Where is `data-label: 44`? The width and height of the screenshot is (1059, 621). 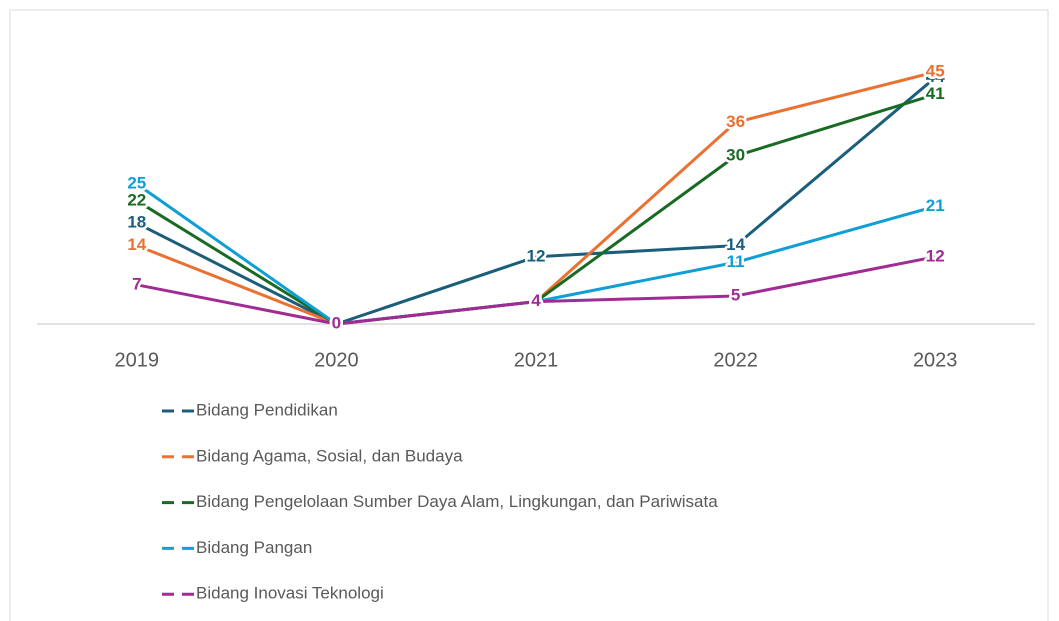 data-label: 44 is located at coordinates (935, 76).